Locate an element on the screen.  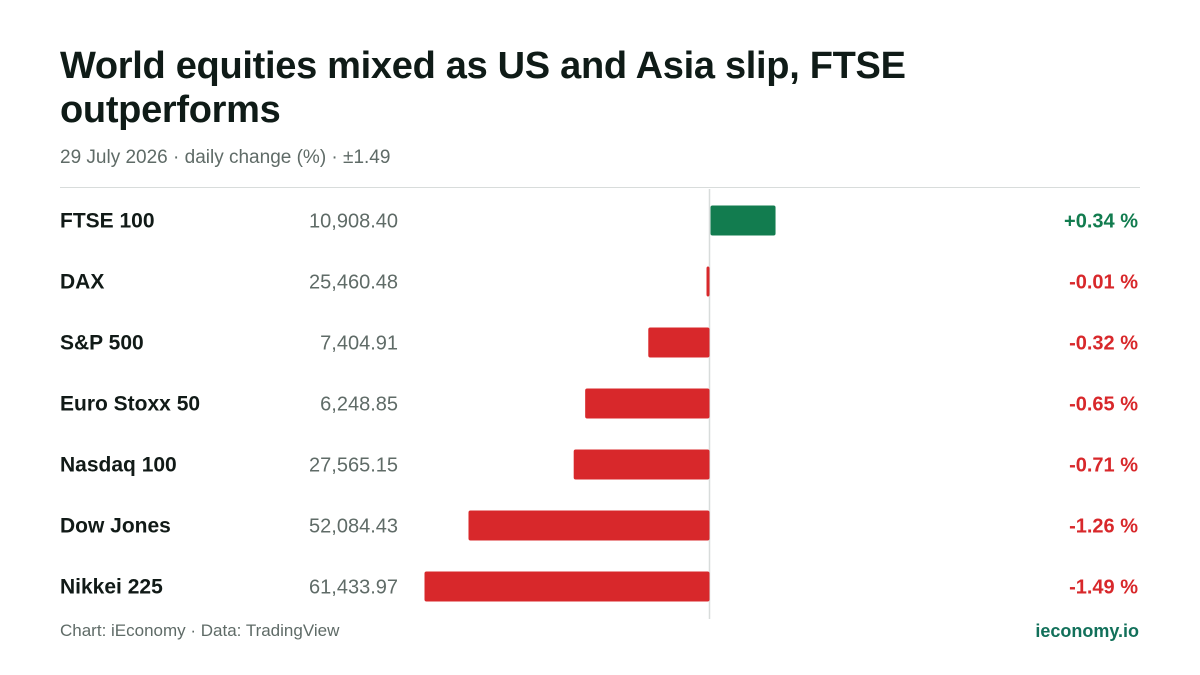
index-level: 61,433.97 is located at coordinates (353, 588).